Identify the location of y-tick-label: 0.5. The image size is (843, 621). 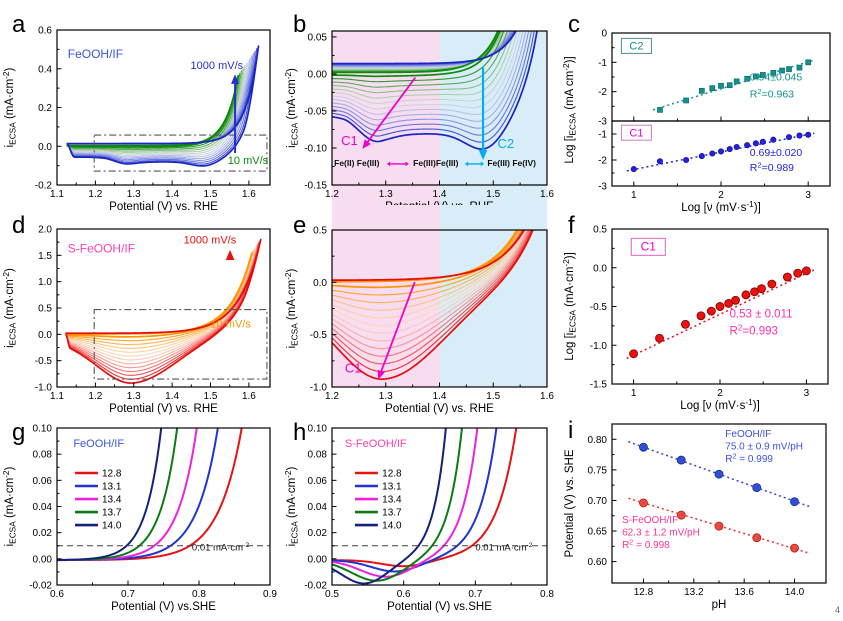
(320, 231).